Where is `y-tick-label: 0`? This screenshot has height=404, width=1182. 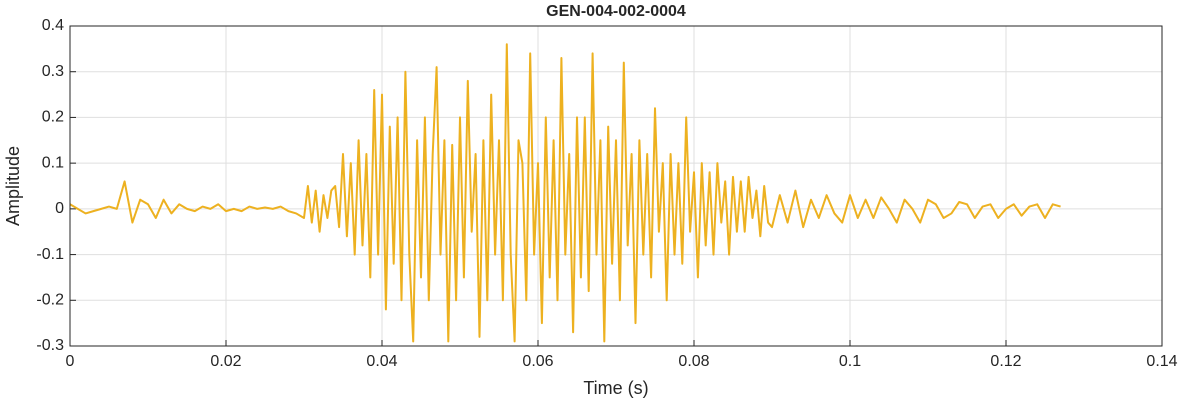 y-tick-label: 0 is located at coordinates (59, 208).